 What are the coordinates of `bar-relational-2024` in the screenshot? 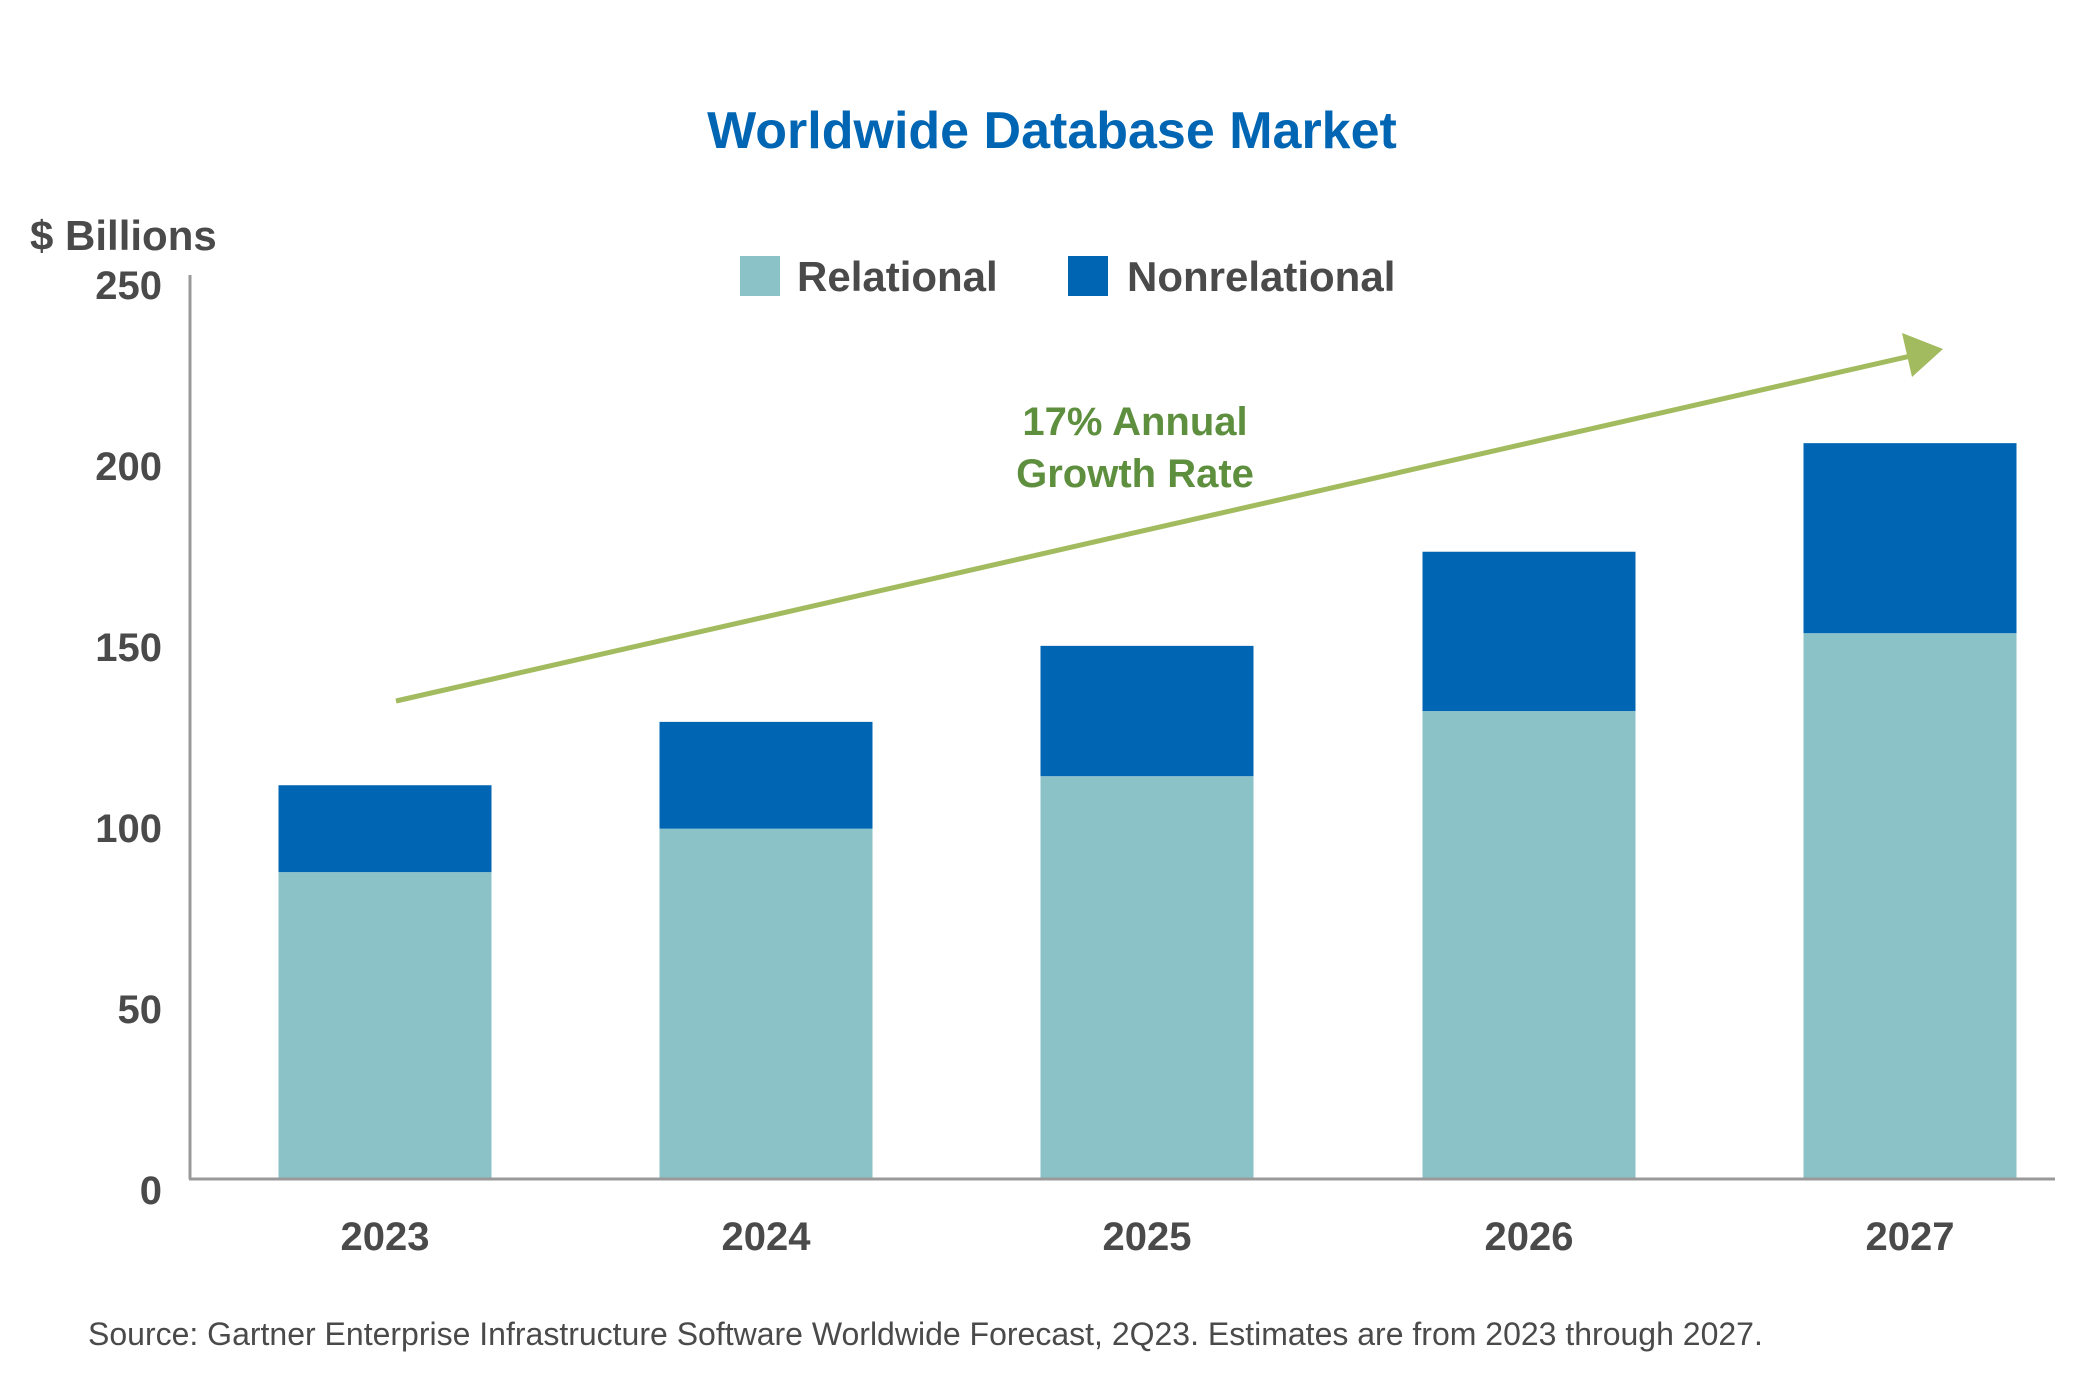 It's located at (766, 1003).